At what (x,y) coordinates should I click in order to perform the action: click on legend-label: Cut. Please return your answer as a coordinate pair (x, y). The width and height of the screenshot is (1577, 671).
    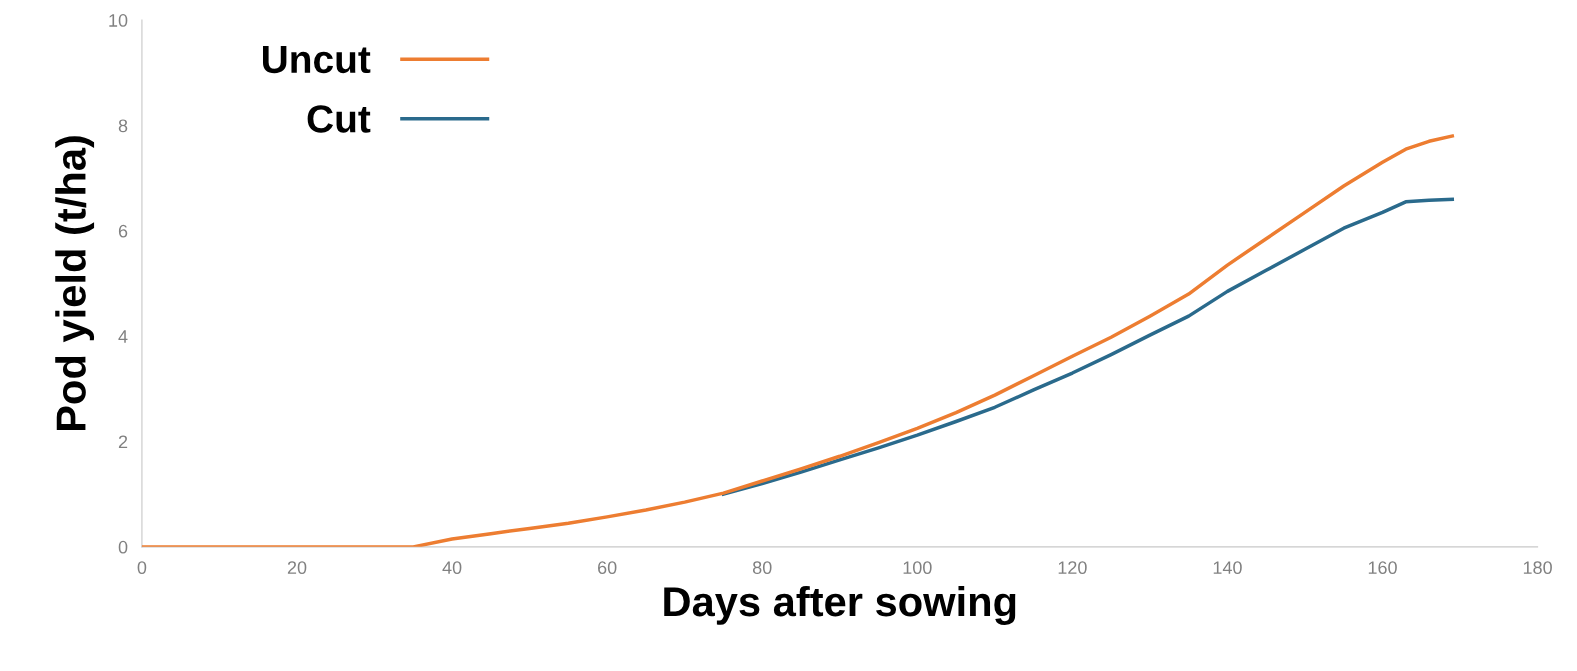
    Looking at the image, I should click on (339, 119).